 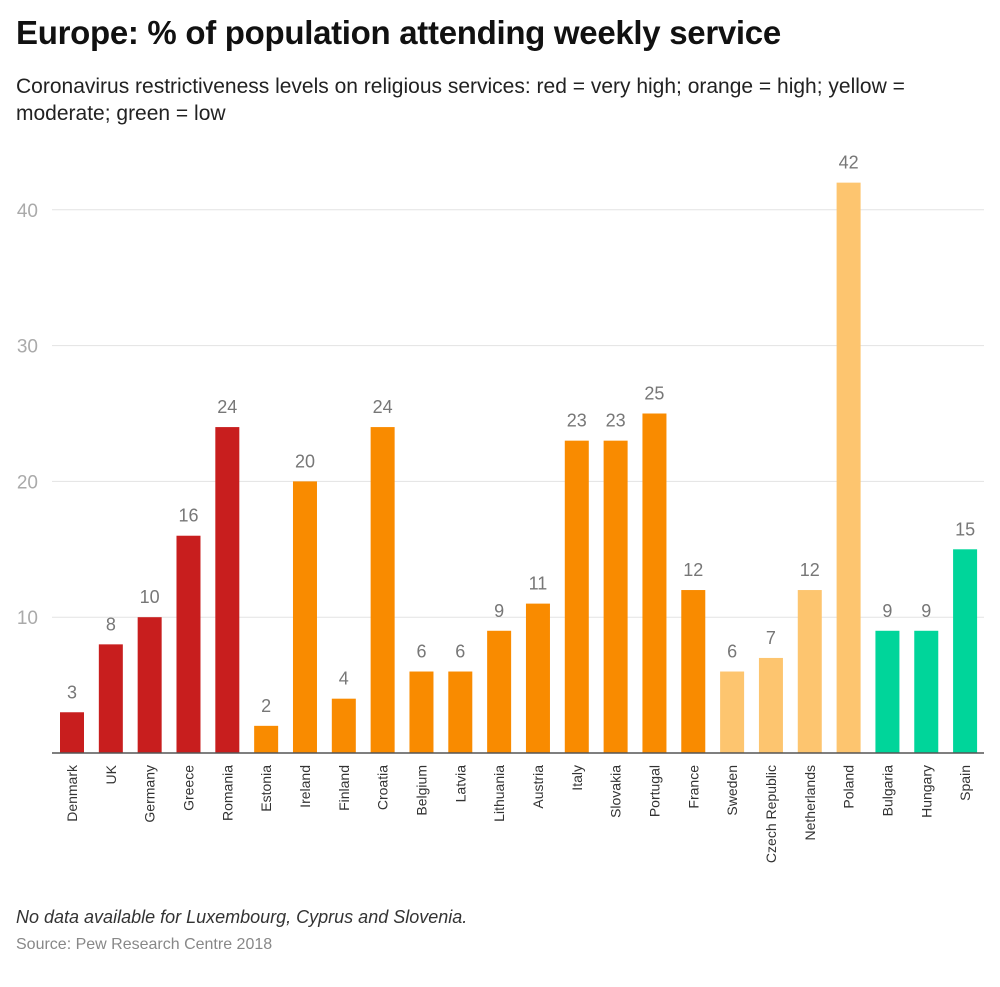 What do you see at coordinates (27, 482) in the screenshot?
I see `y-tick-label: 20` at bounding box center [27, 482].